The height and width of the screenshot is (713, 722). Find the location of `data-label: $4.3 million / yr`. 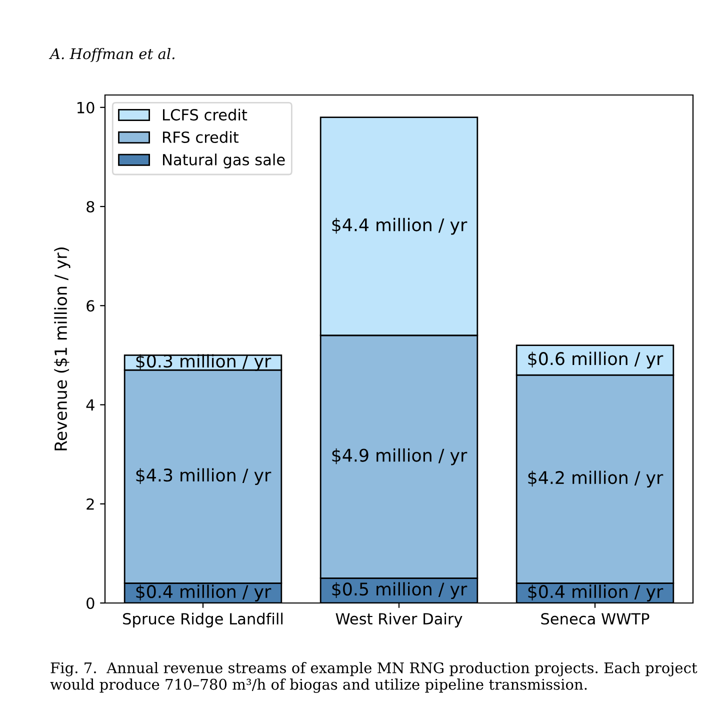

data-label: $4.3 million / yr is located at coordinates (204, 477).